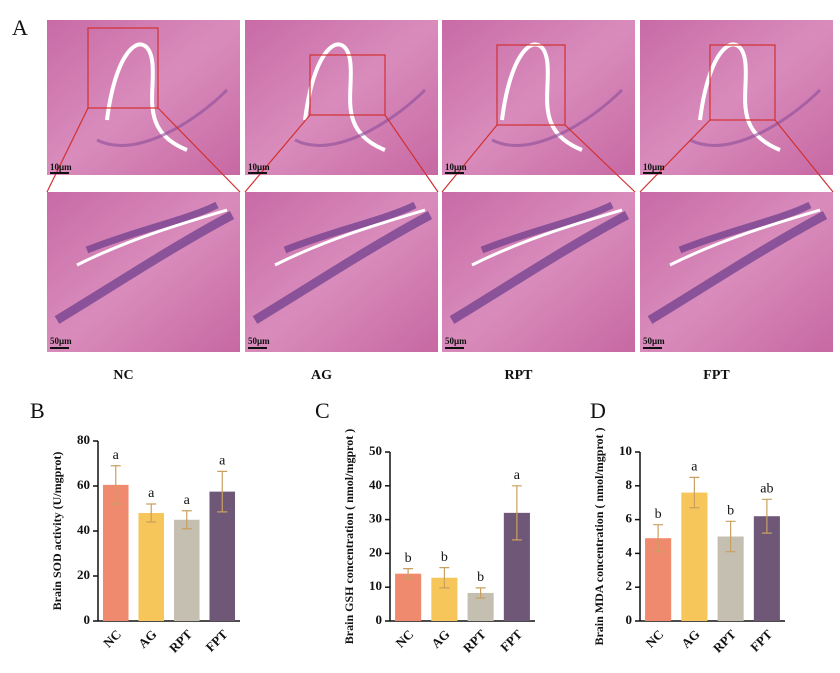 Image resolution: width=840 pixels, height=673 pixels. I want to click on panel-label: C, so click(322, 410).